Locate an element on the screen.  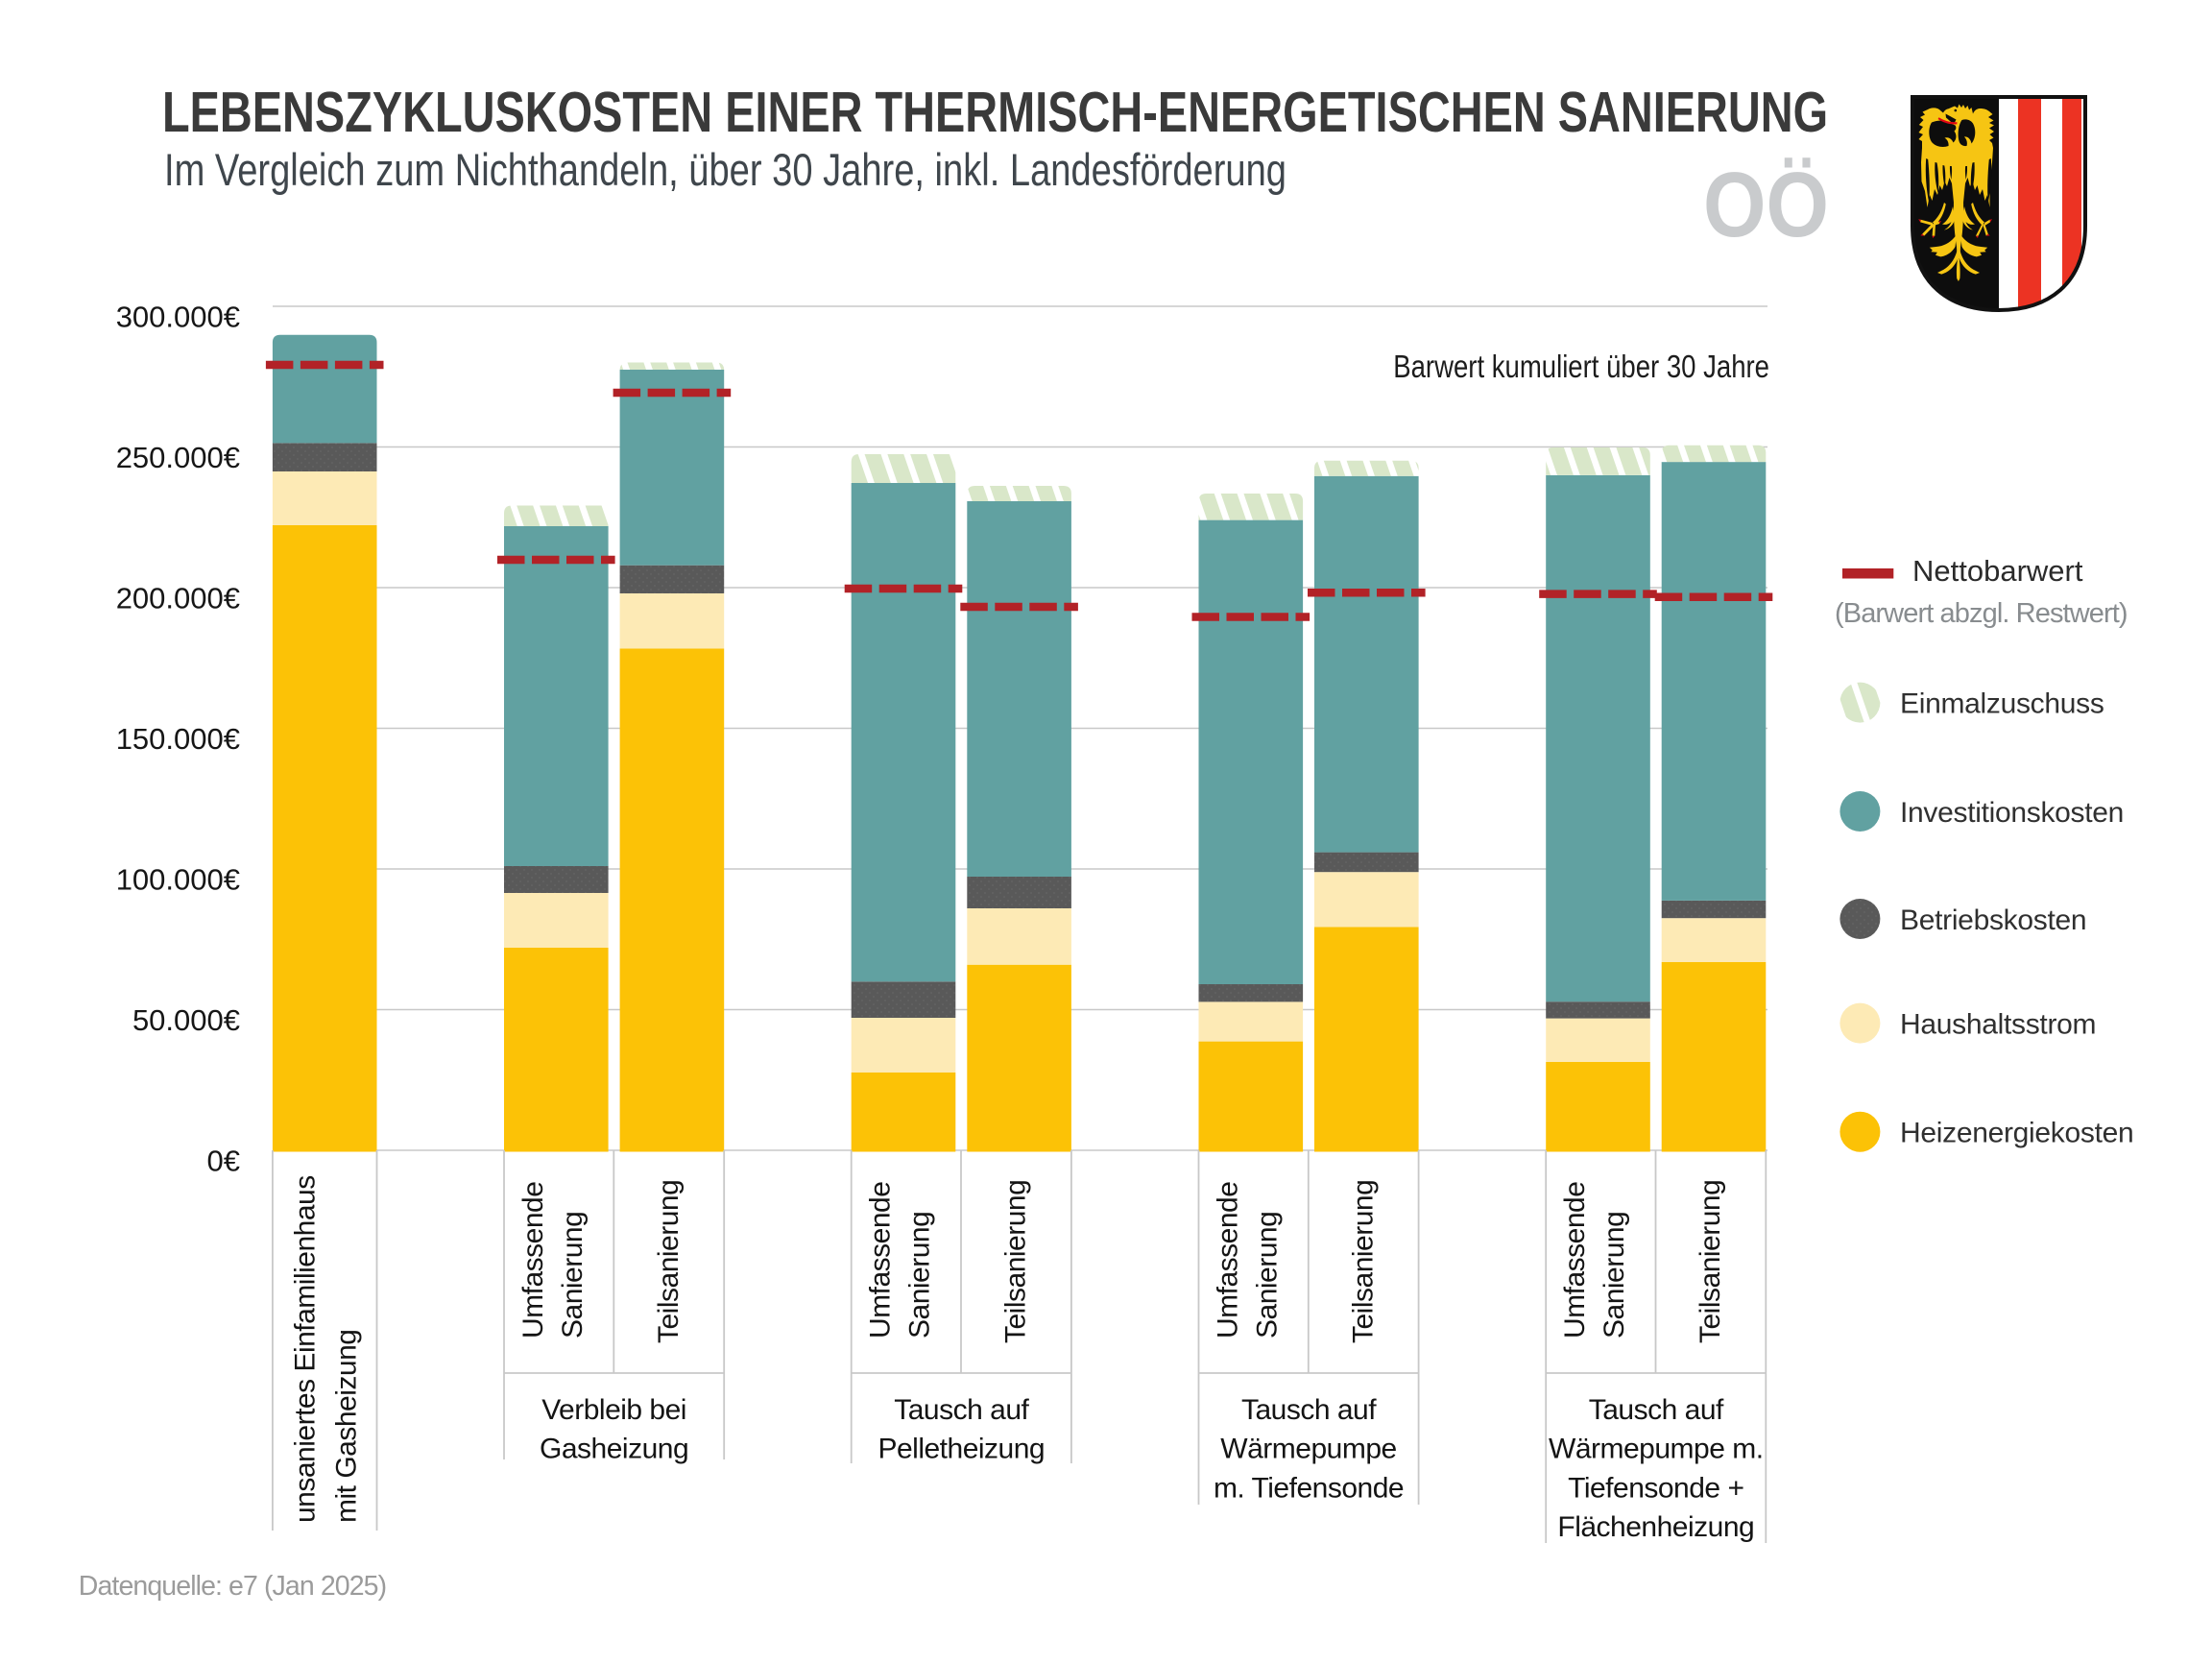
svg-text: Einmalzuschuss is located at coordinates (2002, 704).